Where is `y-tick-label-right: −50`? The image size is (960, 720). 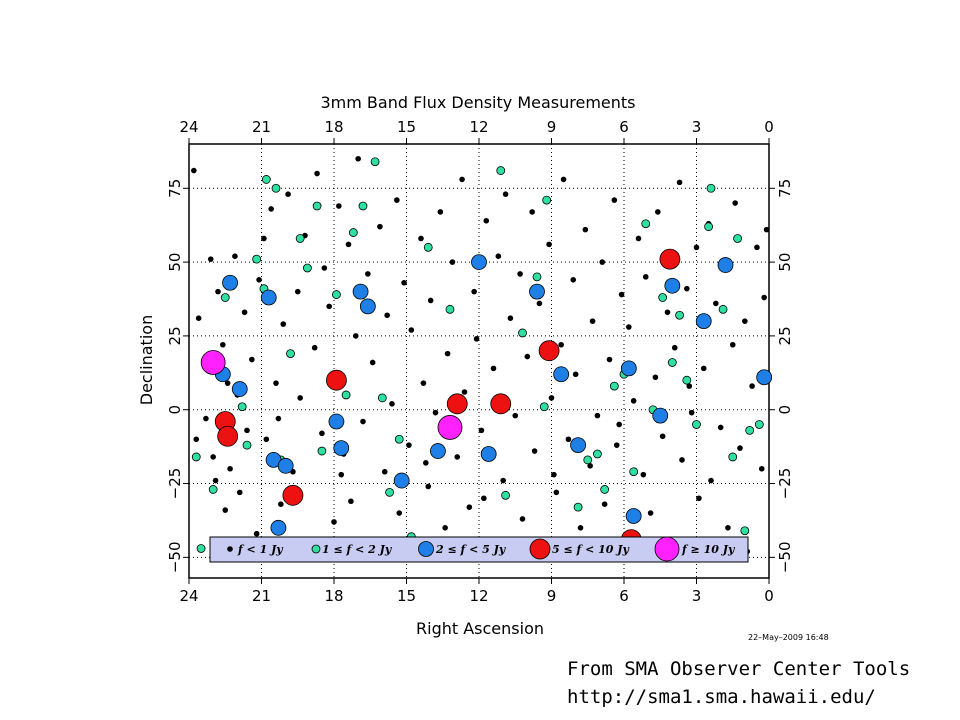
y-tick-label-right: −50 is located at coordinates (785, 558).